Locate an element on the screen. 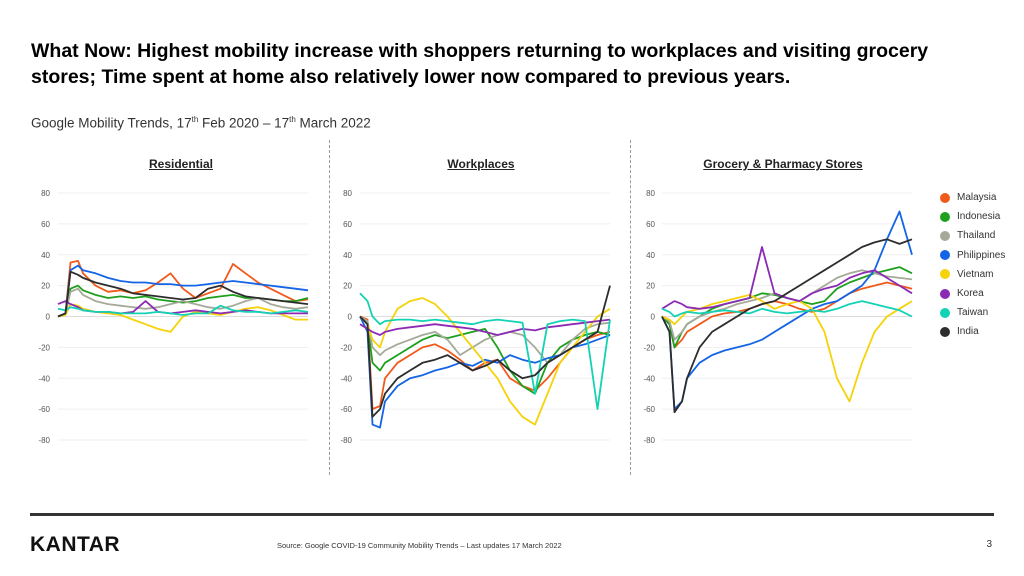  legend-dot-taiwan is located at coordinates (945, 312).